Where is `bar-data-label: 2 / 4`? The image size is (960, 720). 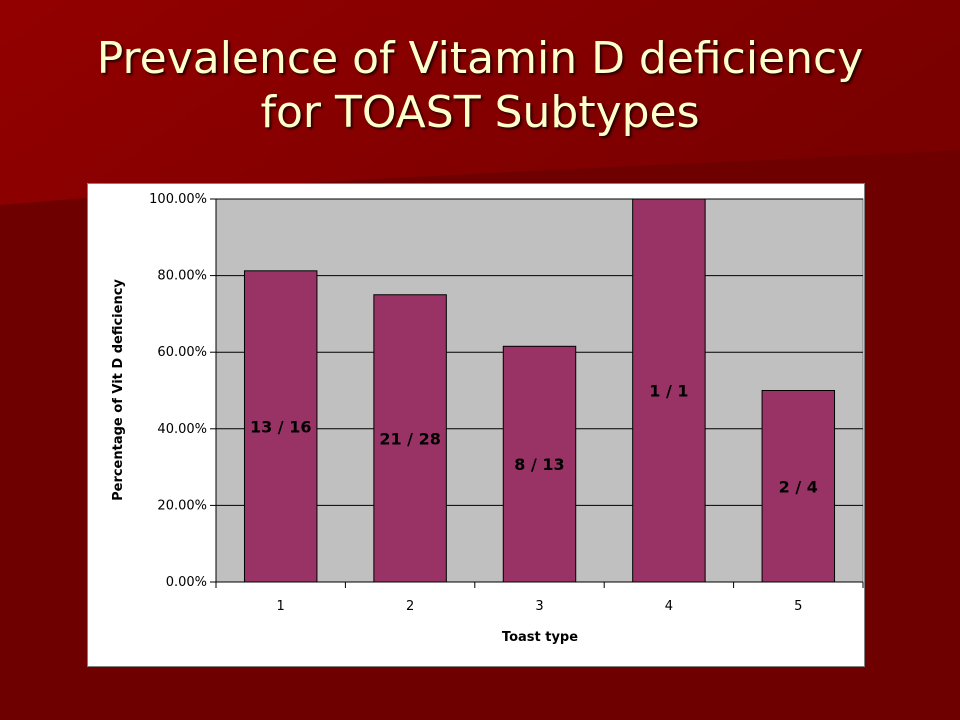 bar-data-label: 2 / 4 is located at coordinates (798, 486).